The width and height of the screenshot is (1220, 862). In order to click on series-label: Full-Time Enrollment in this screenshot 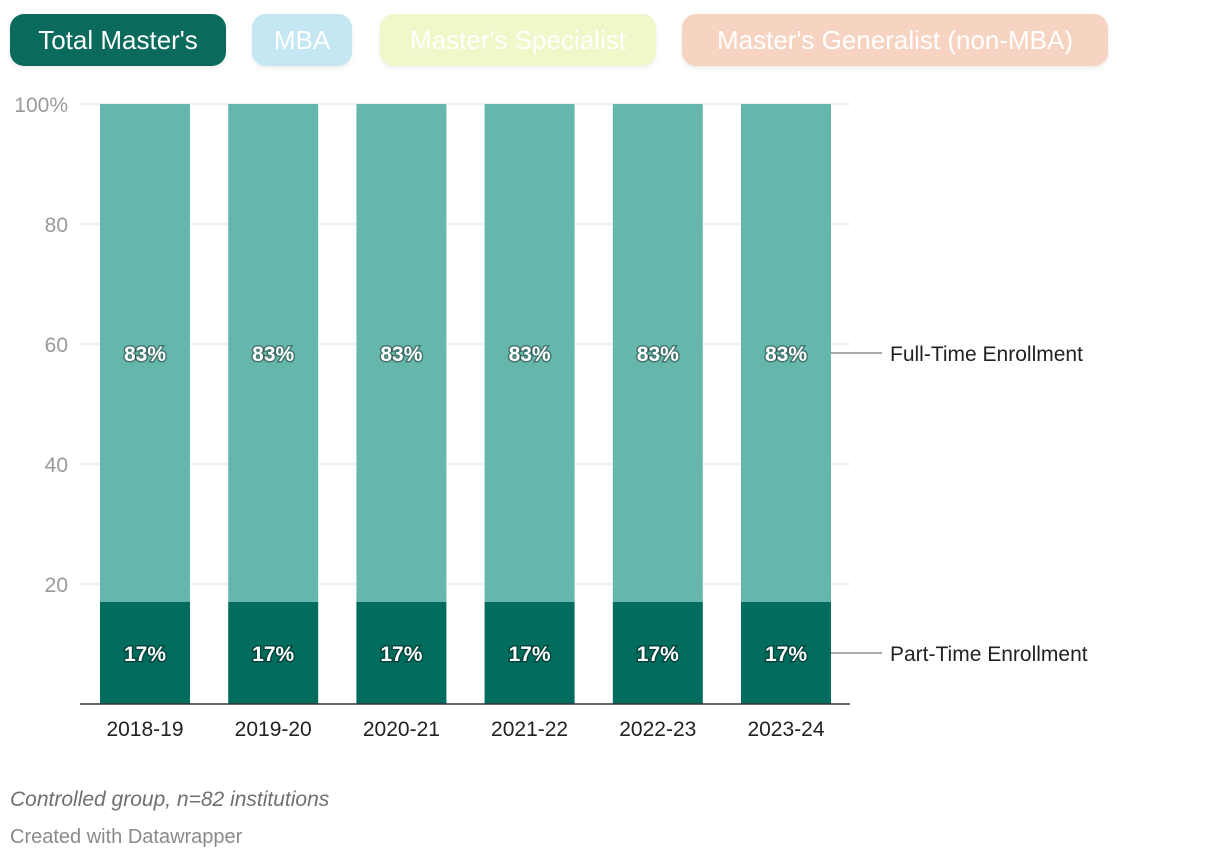, I will do `click(986, 354)`.